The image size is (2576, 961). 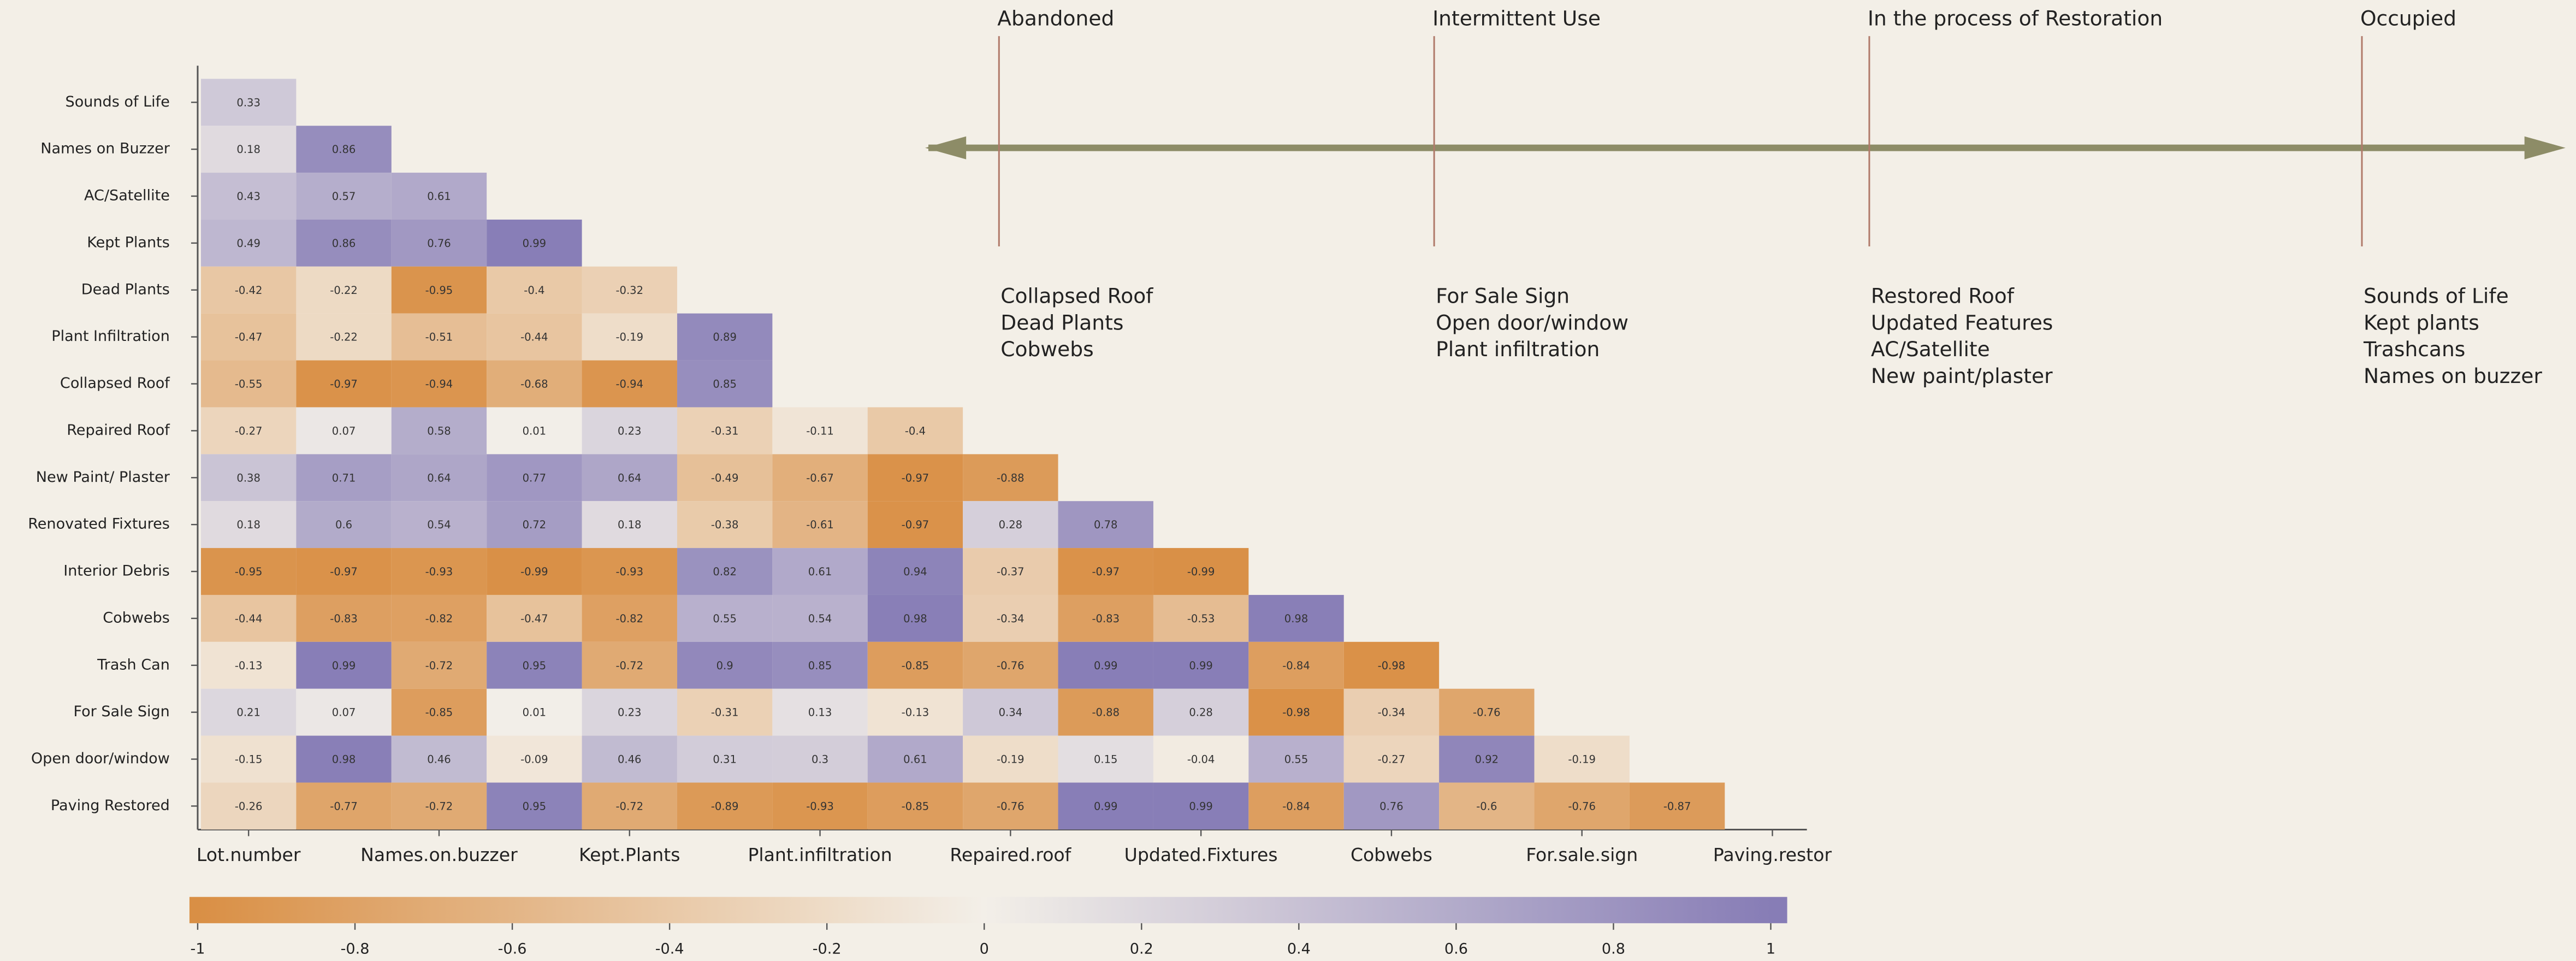 What do you see at coordinates (1046, 349) in the screenshot?
I see `stage-item: Cobwebs` at bounding box center [1046, 349].